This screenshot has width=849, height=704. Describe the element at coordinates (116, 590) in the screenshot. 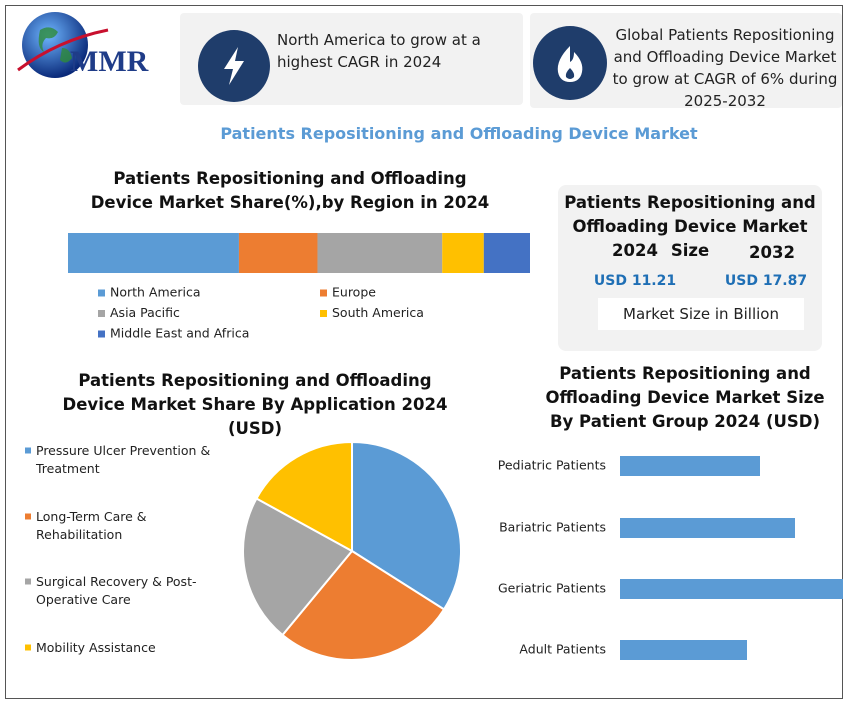

I see `legend-label: Surgical Recovery & Post-Operative Care` at that location.